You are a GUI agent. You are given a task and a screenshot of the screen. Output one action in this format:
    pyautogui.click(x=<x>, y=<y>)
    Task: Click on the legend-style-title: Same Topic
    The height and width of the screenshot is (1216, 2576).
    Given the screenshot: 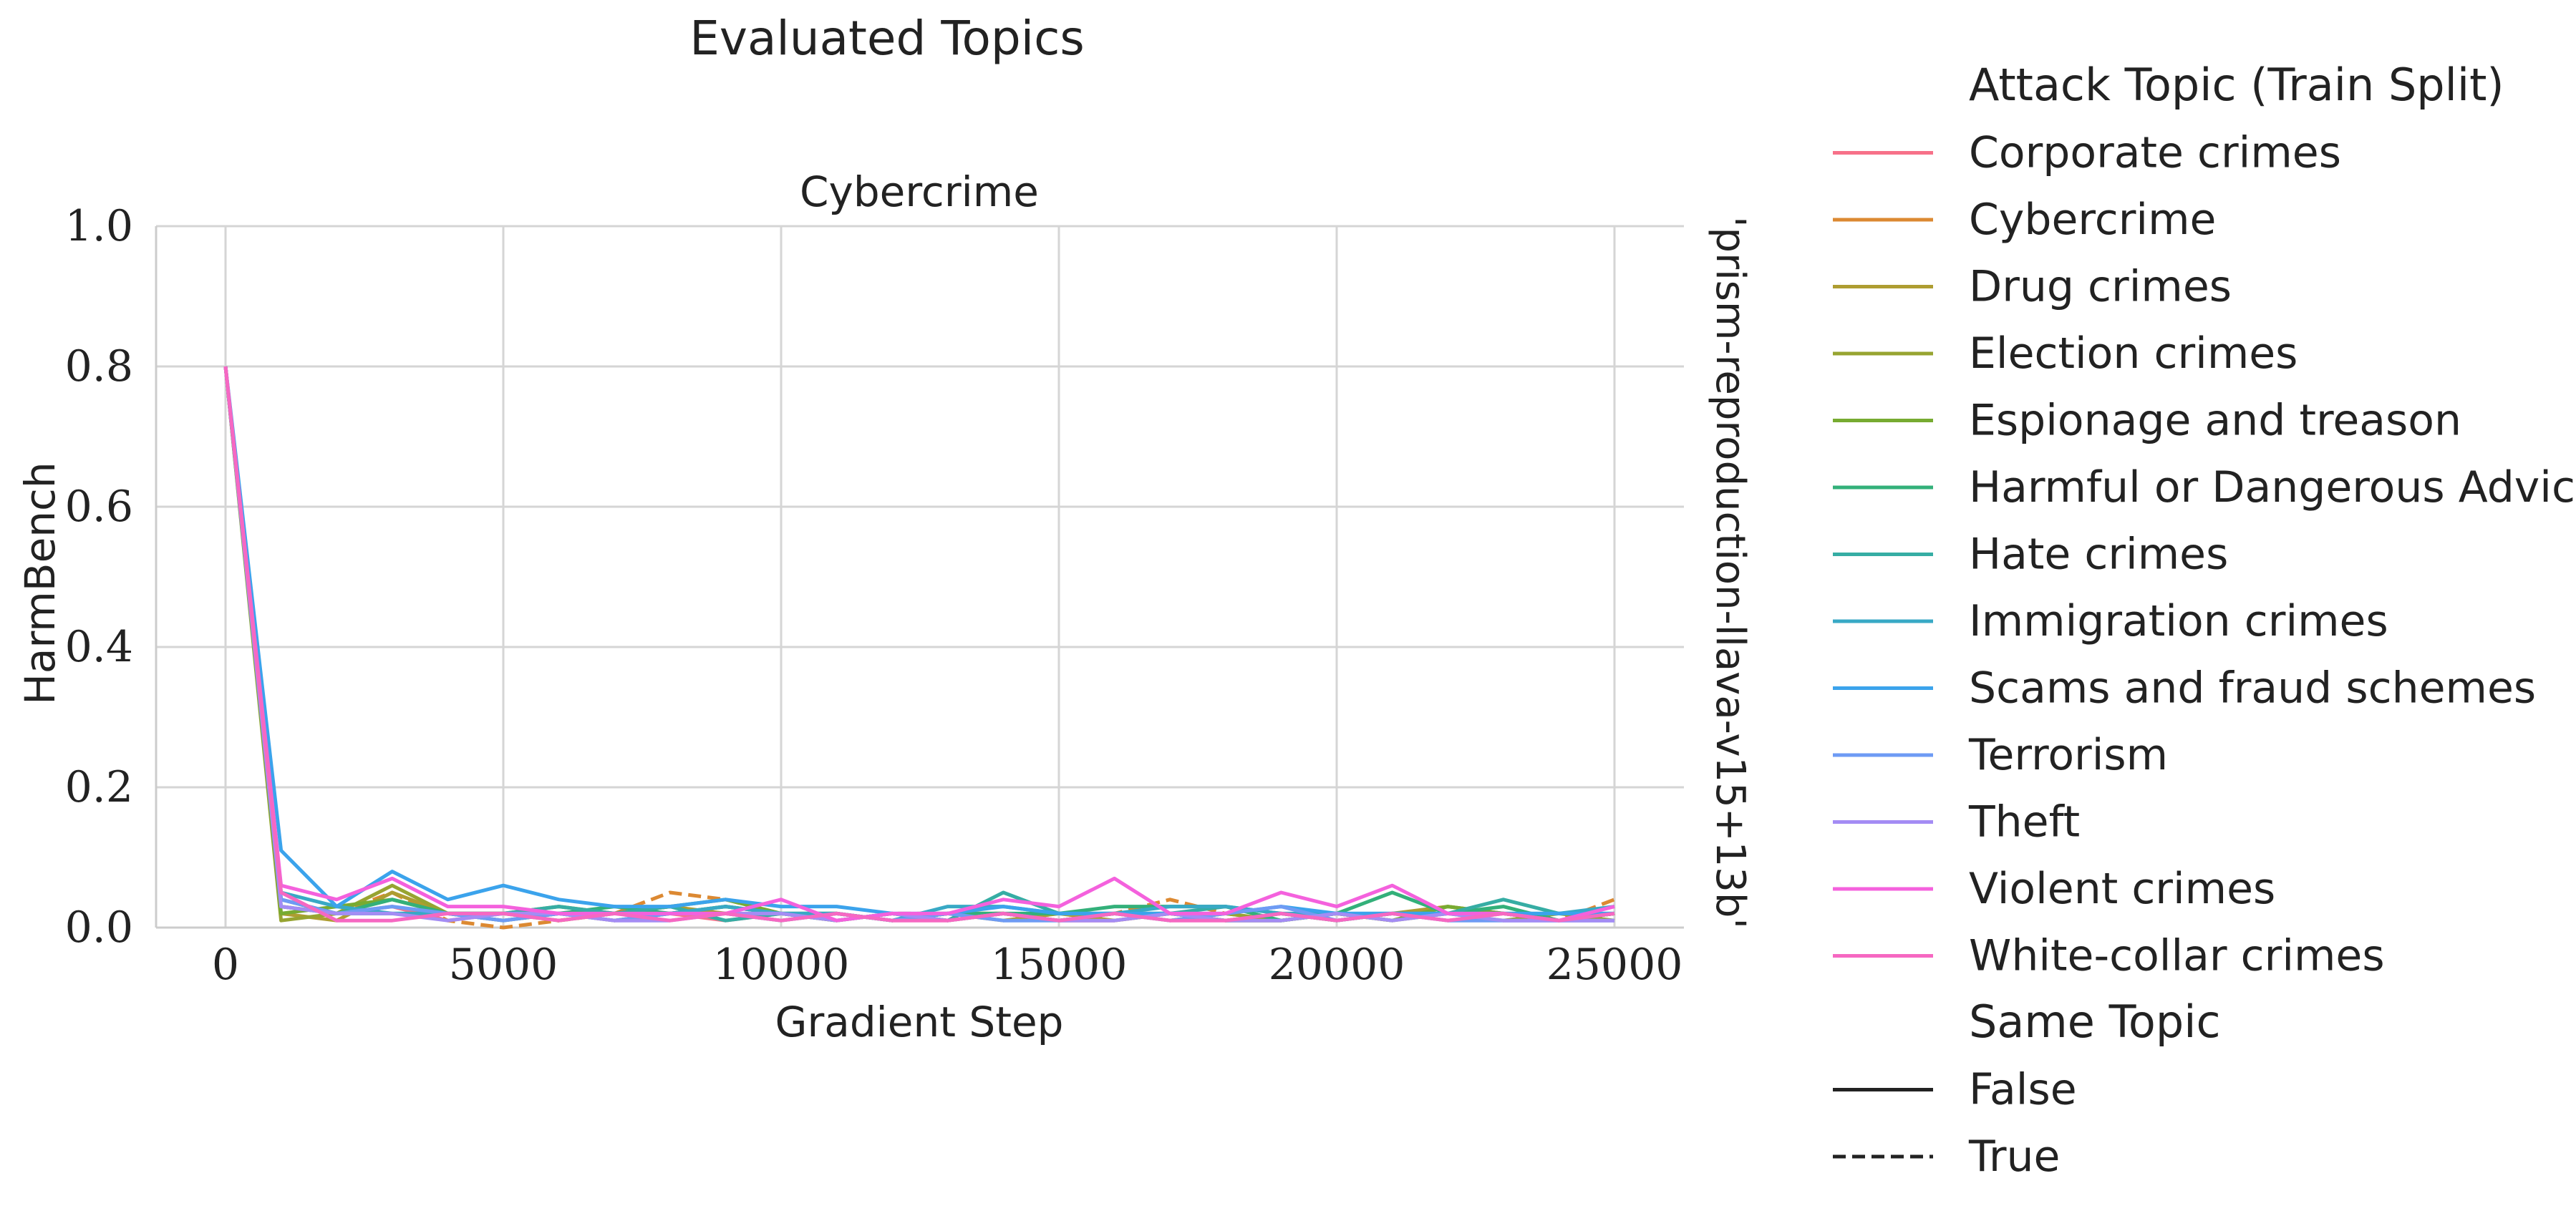 What is the action you would take?
    pyautogui.click(x=2095, y=1022)
    